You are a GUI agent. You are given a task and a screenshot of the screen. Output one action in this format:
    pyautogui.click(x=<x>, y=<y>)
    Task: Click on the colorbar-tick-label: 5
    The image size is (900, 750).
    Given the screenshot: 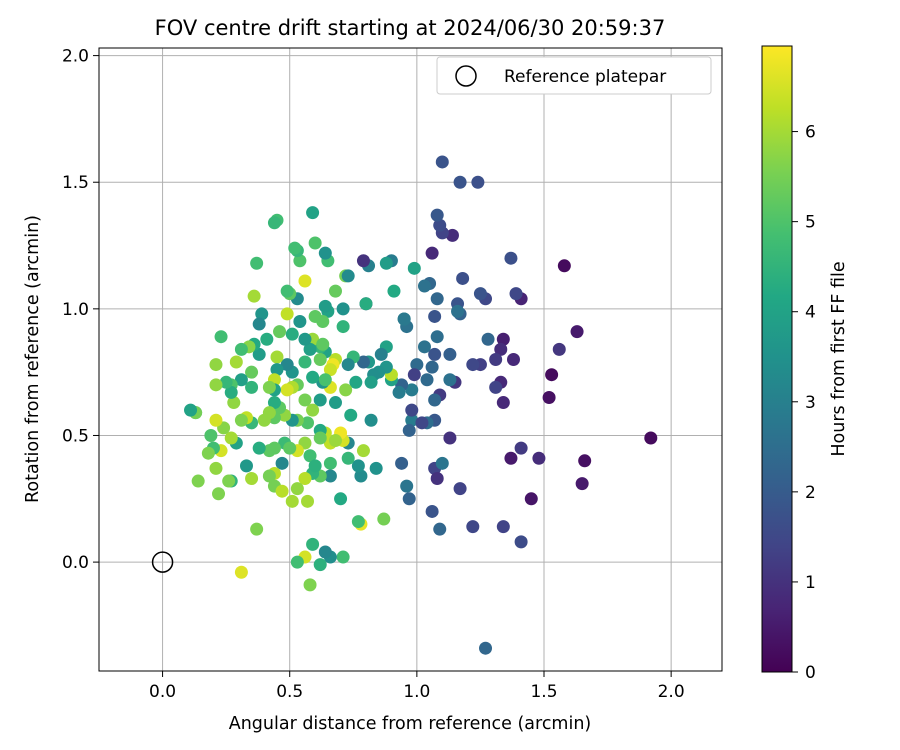 What is the action you would take?
    pyautogui.click(x=810, y=223)
    